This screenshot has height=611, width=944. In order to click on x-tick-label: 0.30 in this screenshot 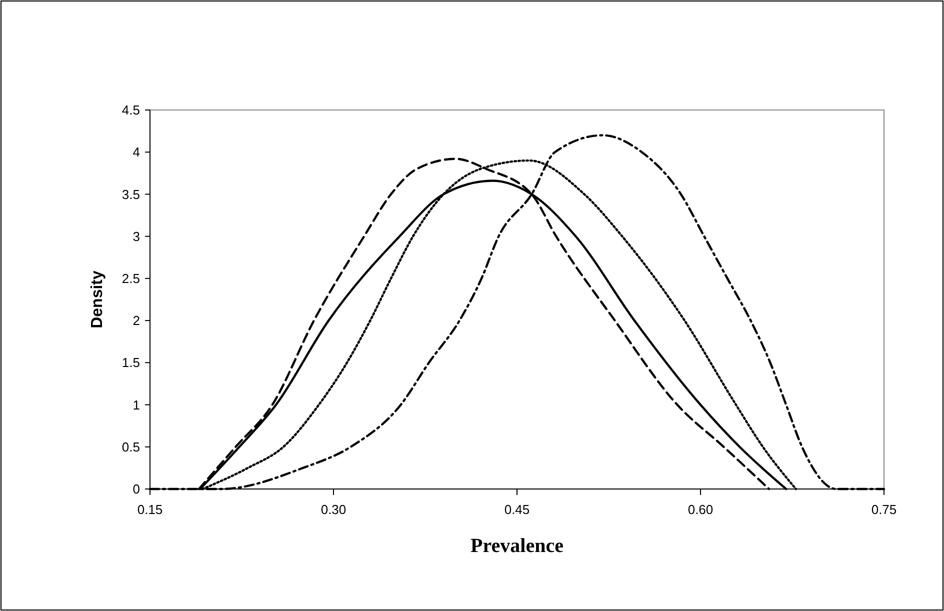, I will do `click(333, 509)`.